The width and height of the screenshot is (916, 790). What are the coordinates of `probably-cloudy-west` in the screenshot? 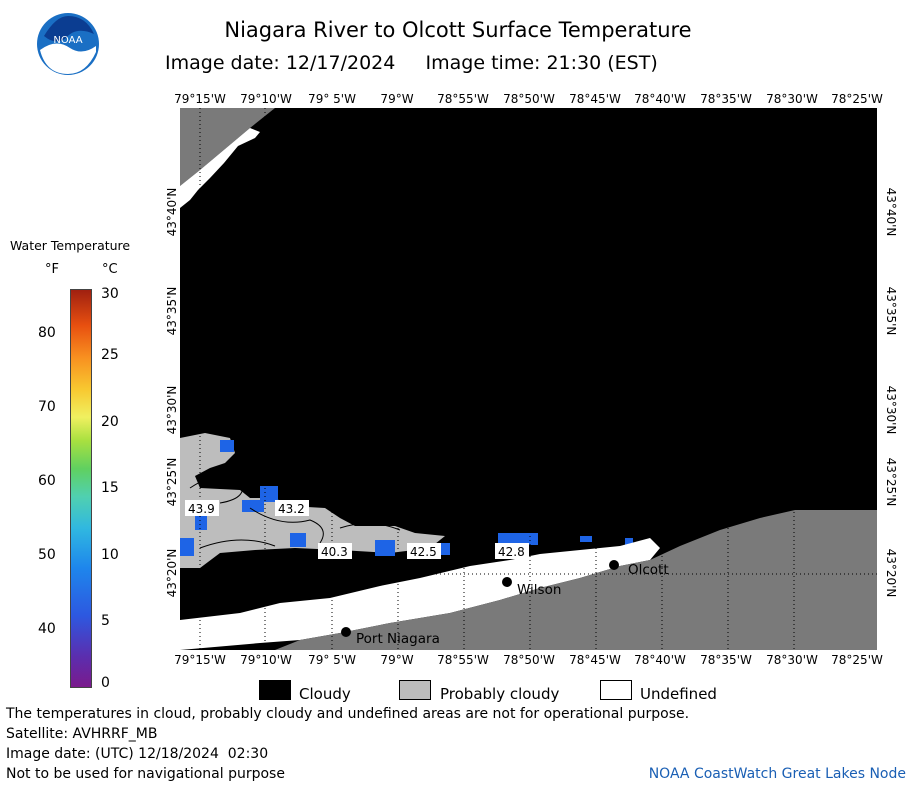 It's located at (312, 500).